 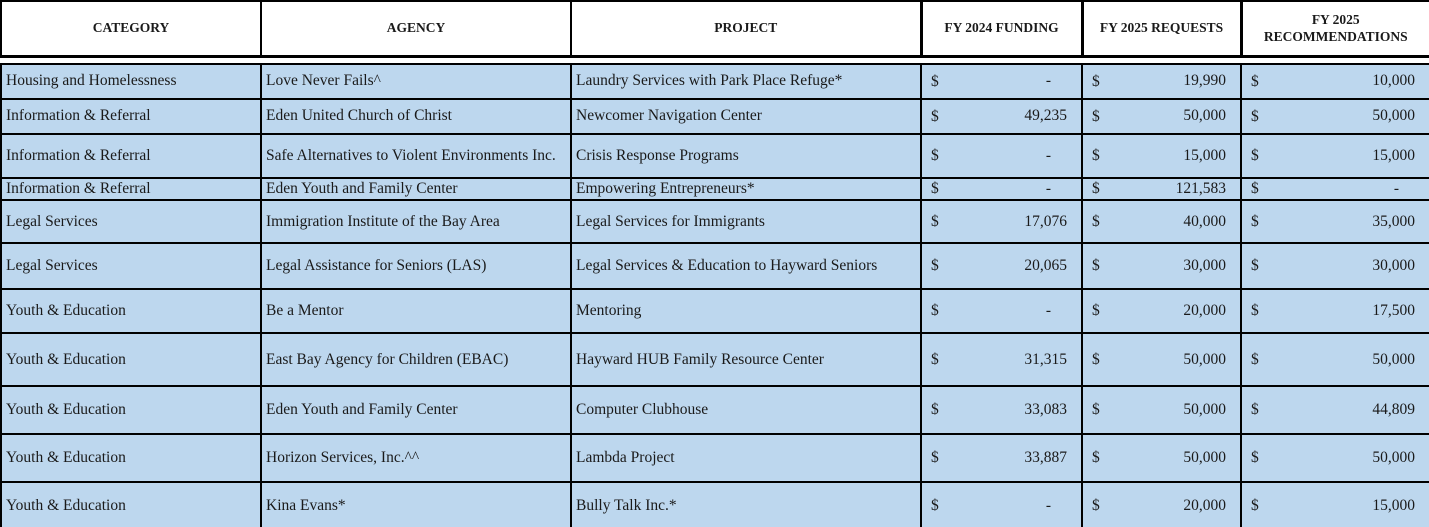 What do you see at coordinates (1334, 81) in the screenshot?
I see `cell-fy2025_recommendations: $10,000` at bounding box center [1334, 81].